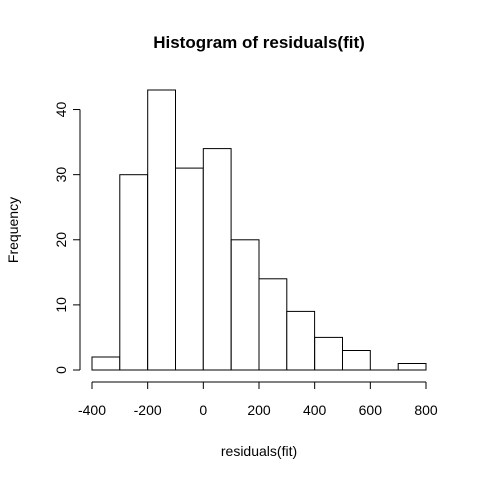 This screenshot has width=480, height=480. Describe the element at coordinates (203, 410) in the screenshot. I see `x-tick-label: 0` at that location.